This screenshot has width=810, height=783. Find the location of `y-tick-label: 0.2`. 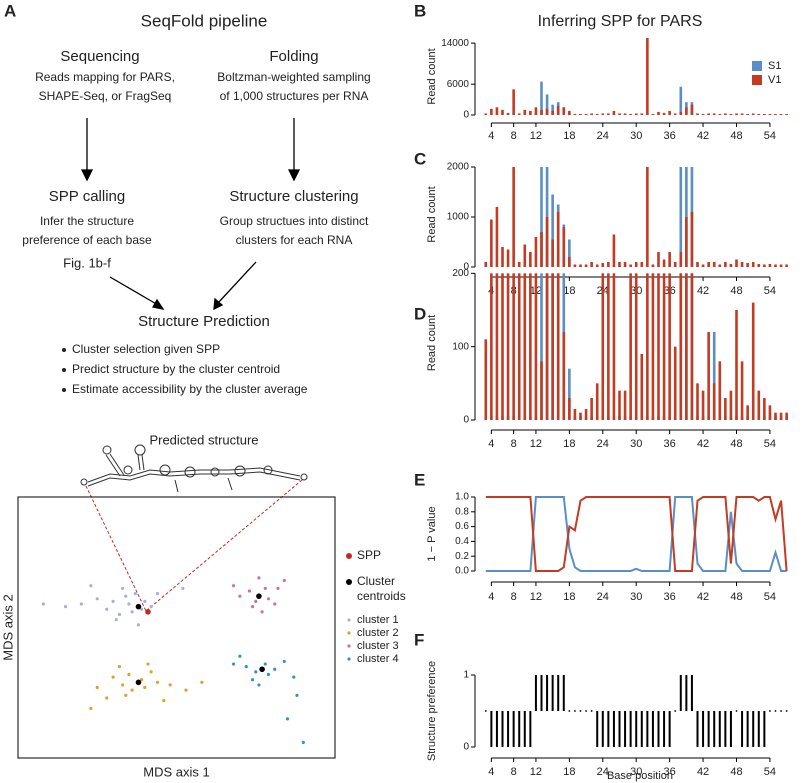

y-tick-label: 0.2 is located at coordinates (462, 556).